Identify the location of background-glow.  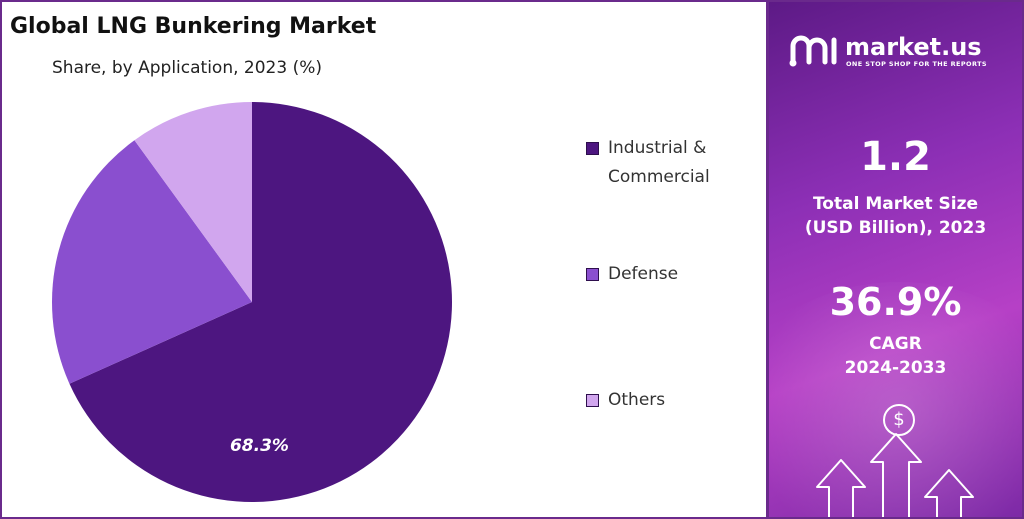
(895, 399).